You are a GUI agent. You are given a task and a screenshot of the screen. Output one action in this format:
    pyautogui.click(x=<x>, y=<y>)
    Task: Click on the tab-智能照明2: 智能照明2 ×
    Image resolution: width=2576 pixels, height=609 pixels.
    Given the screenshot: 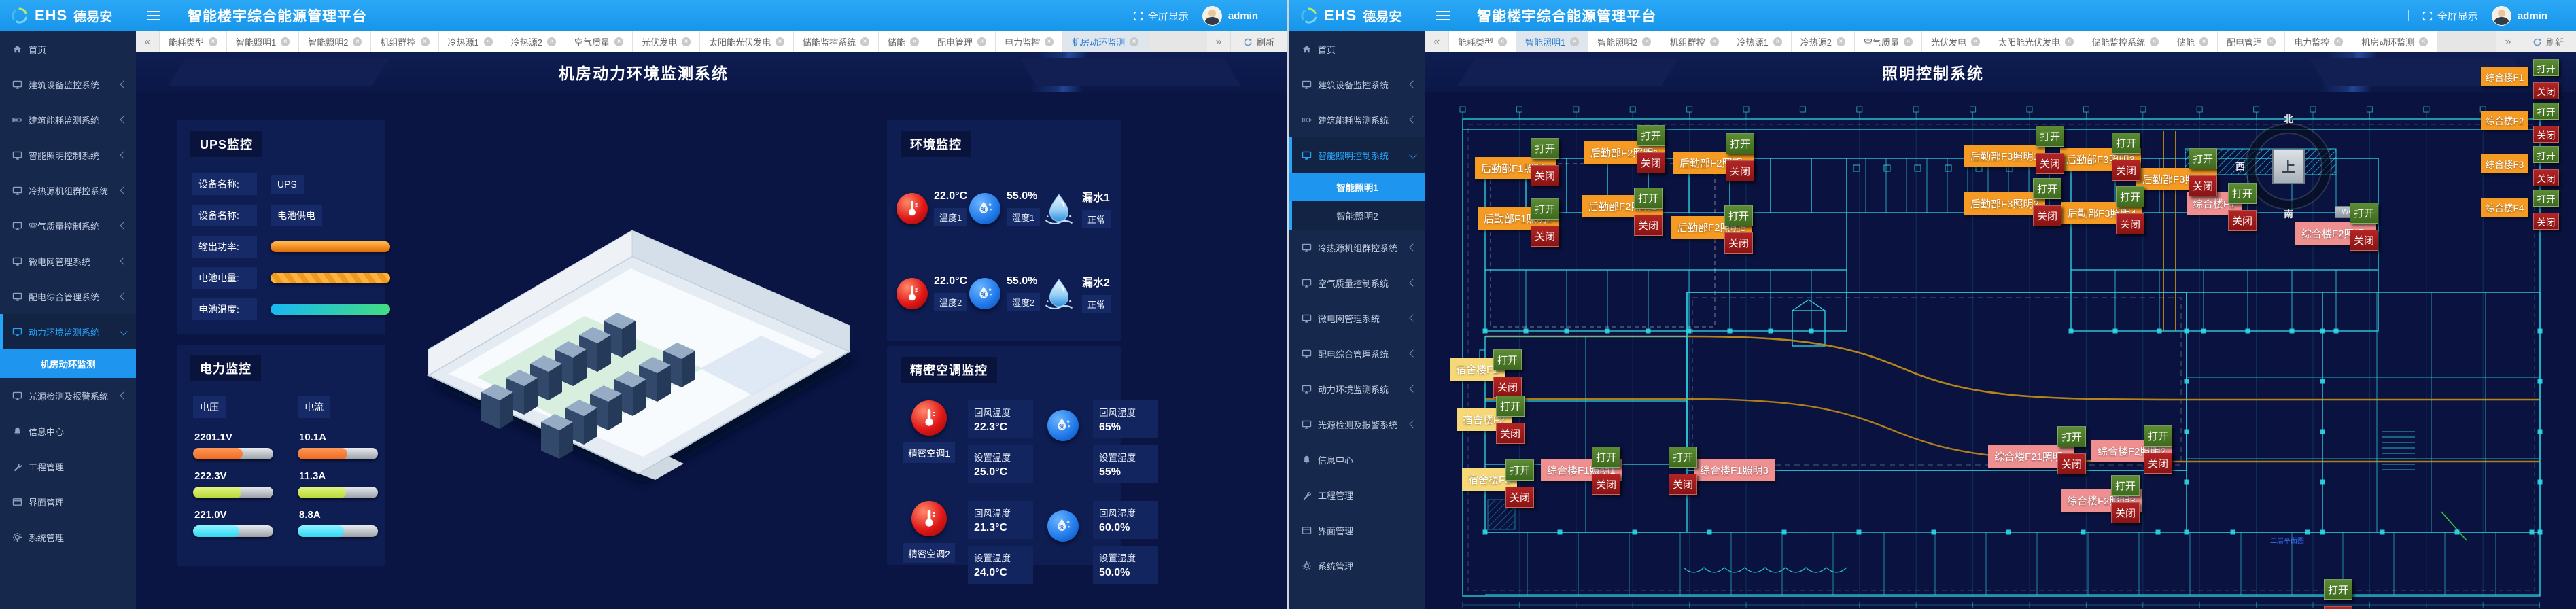 What is the action you would take?
    pyautogui.click(x=1624, y=41)
    